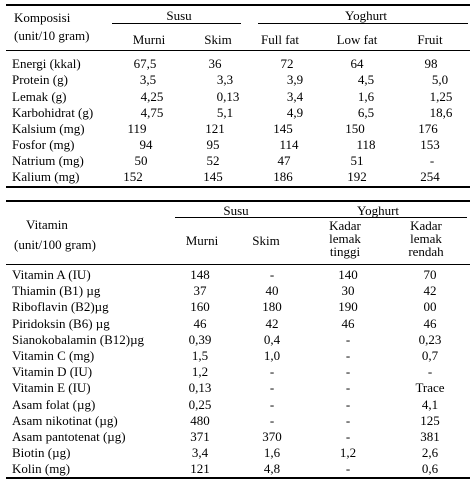  I want to click on cell-kadar-lemak-rendah: 0,6, so click(430, 469).